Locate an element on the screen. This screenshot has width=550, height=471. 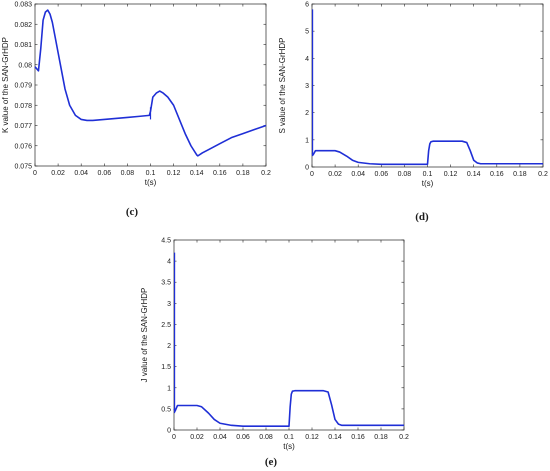
panel-label: (c) is located at coordinates (132, 212).